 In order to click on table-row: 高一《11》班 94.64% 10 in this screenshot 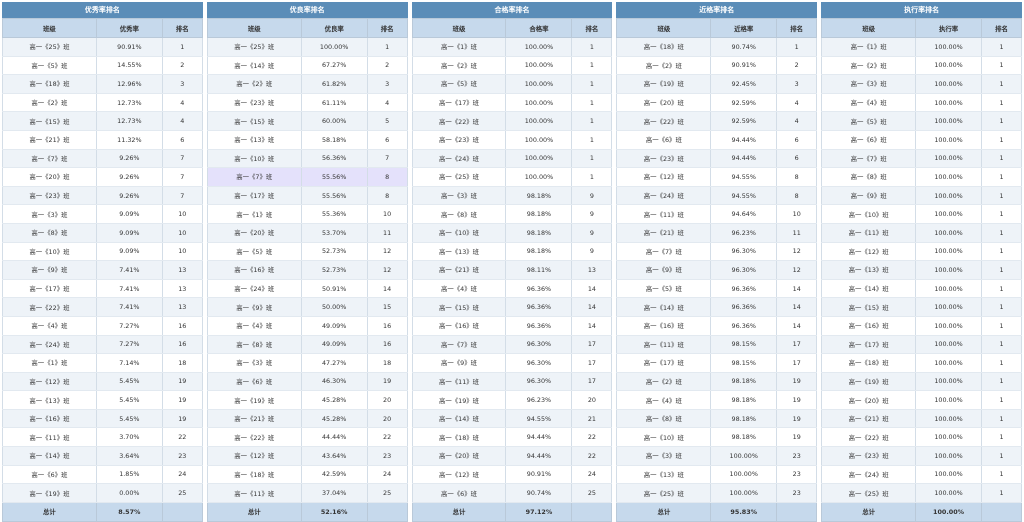, I will do `click(717, 214)`.